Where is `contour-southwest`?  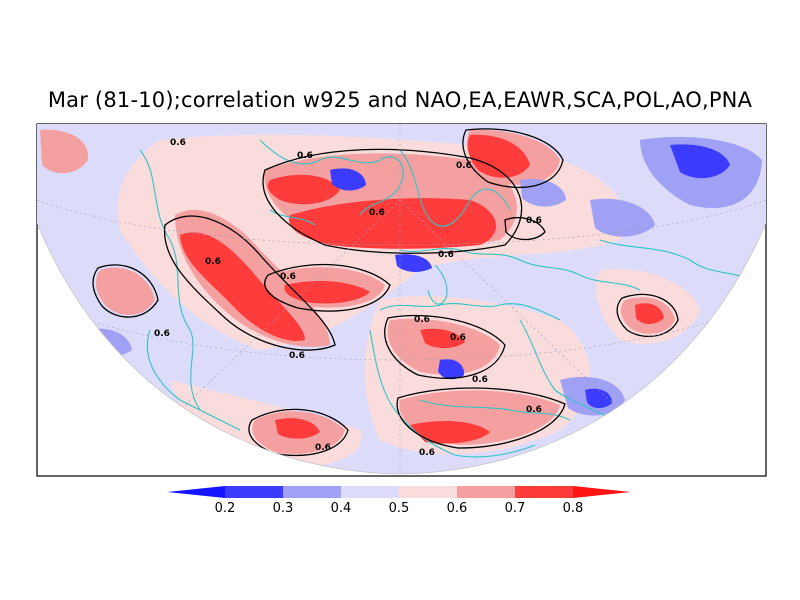 contour-southwest is located at coordinates (298, 432).